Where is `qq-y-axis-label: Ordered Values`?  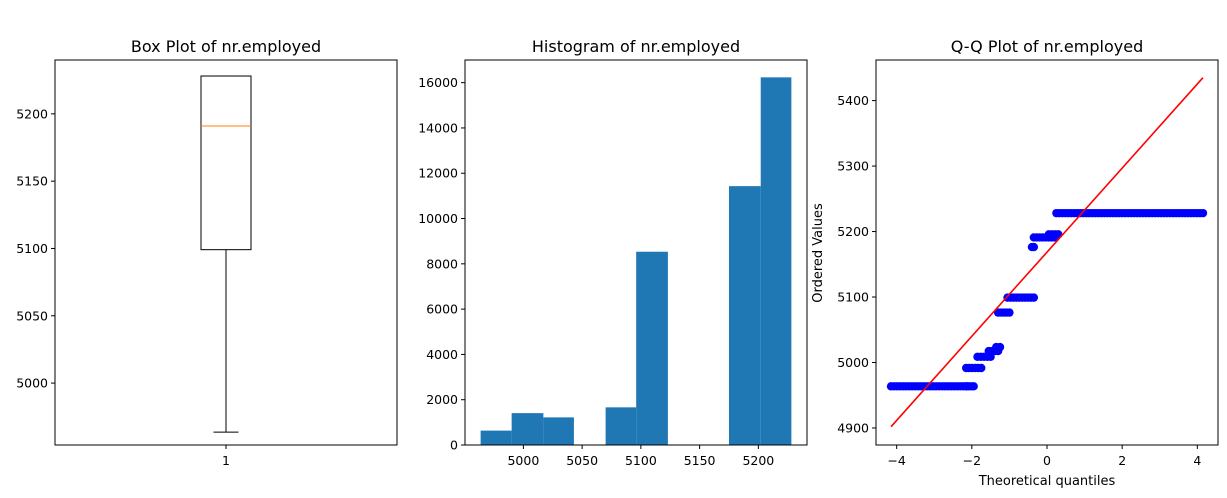
qq-y-axis-label: Ordered Values is located at coordinates (818, 253).